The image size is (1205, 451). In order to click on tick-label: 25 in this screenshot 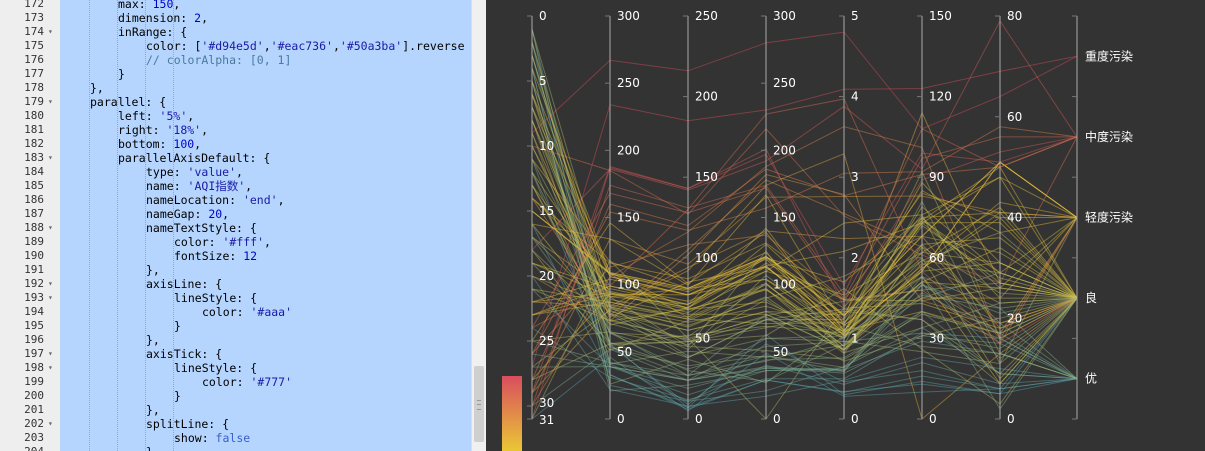, I will do `click(546, 341)`.